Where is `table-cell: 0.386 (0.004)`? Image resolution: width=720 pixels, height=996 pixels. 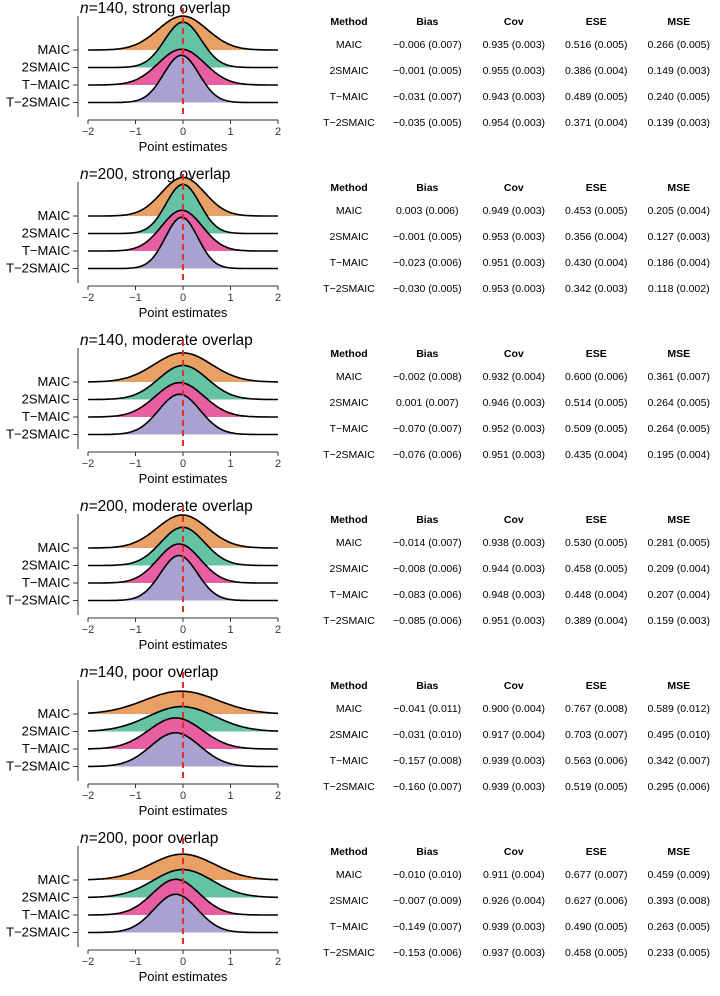
table-cell: 0.386 (0.004) is located at coordinates (596, 71).